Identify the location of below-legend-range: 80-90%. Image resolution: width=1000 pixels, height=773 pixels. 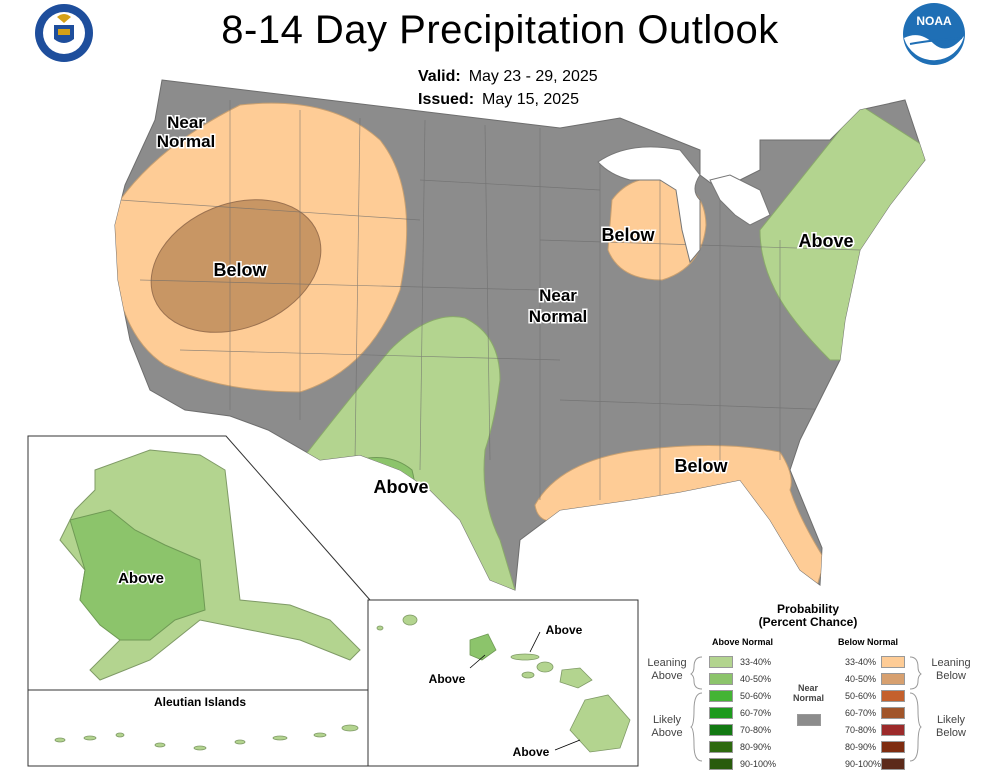
(861, 747).